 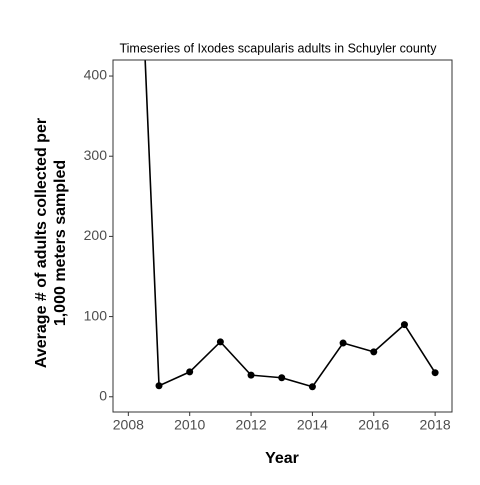 What do you see at coordinates (282, 458) in the screenshot?
I see `x-axis-label: Year` at bounding box center [282, 458].